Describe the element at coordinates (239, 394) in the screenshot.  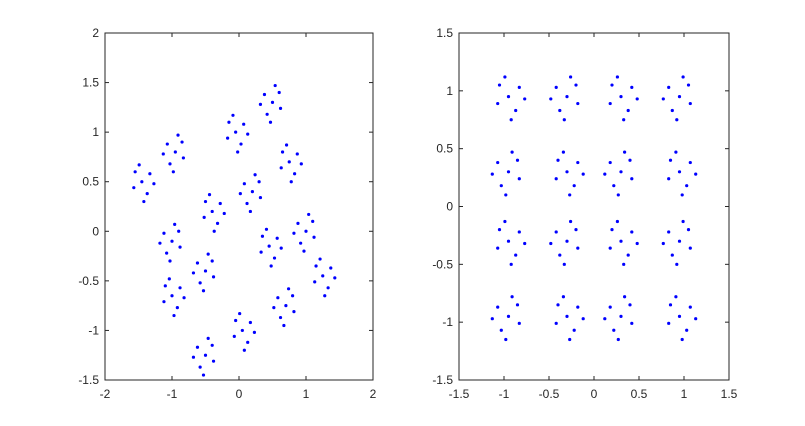
I see `x-tick-label: 0` at that location.